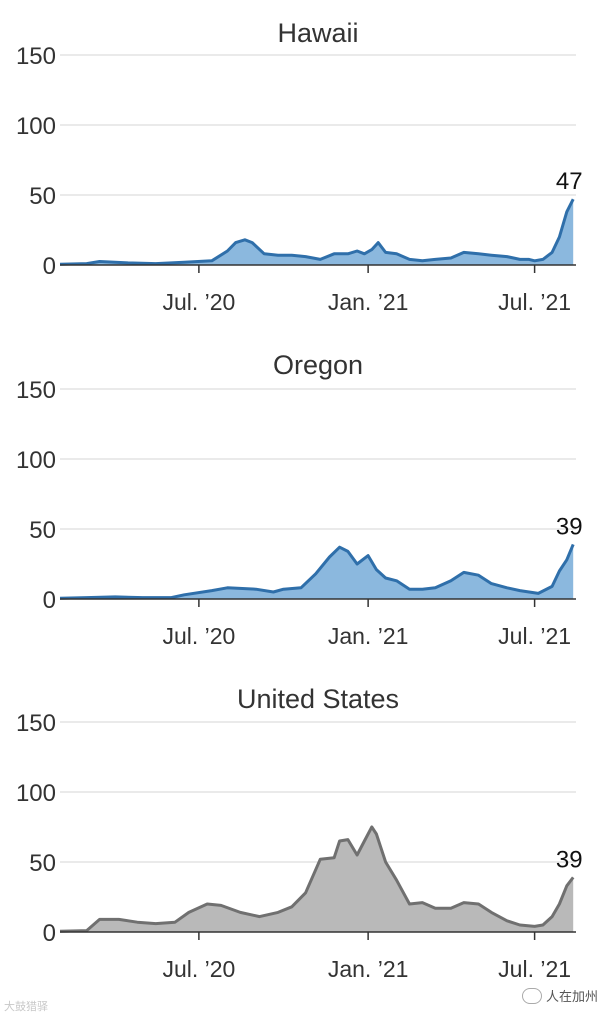 The image size is (612, 1020). What do you see at coordinates (318, 365) in the screenshot?
I see `chart-title: Oregon` at bounding box center [318, 365].